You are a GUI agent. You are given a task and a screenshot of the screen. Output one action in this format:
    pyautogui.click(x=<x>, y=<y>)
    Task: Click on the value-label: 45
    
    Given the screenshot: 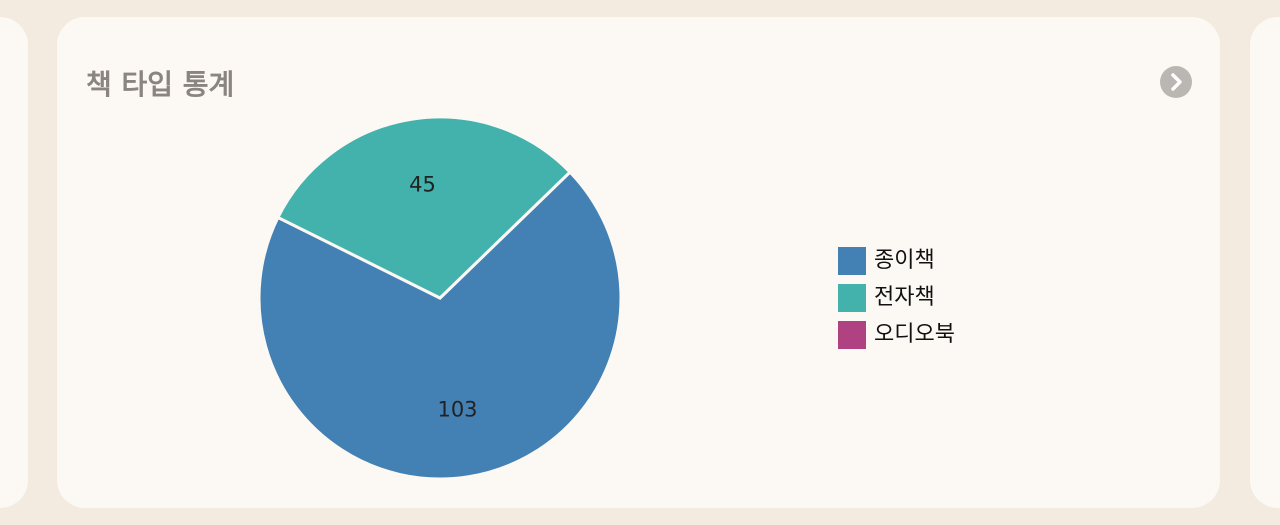 What is the action you would take?
    pyautogui.click(x=422, y=184)
    